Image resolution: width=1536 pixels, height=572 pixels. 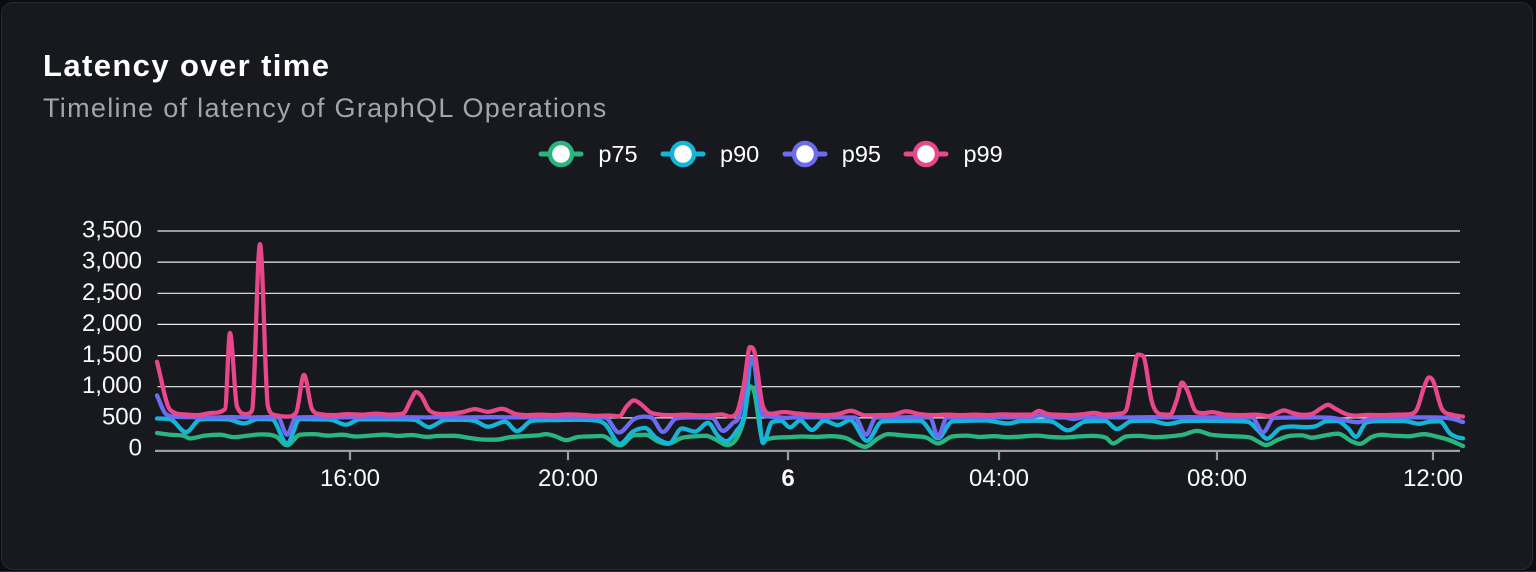 What do you see at coordinates (568, 478) in the screenshot?
I see `svg-text: 20:00` at bounding box center [568, 478].